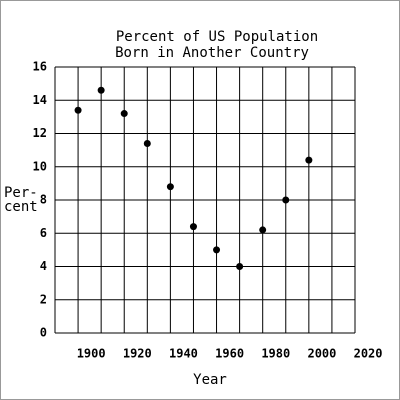 The height and width of the screenshot is (400, 400). What do you see at coordinates (275, 354) in the screenshot?
I see `x-tick-label: 1980` at bounding box center [275, 354].